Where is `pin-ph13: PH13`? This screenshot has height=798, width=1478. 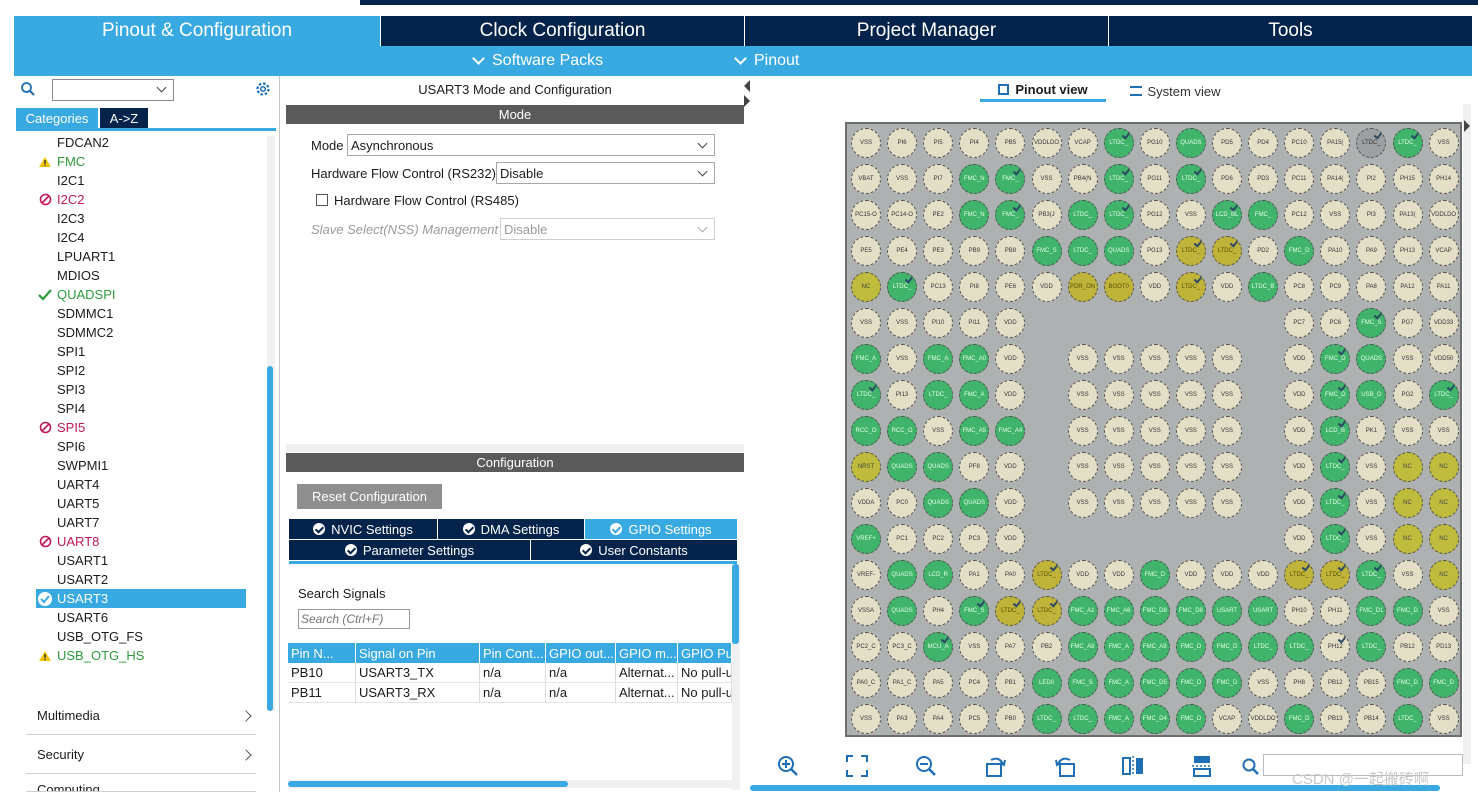 pin-ph13: PH13 is located at coordinates (1407, 251).